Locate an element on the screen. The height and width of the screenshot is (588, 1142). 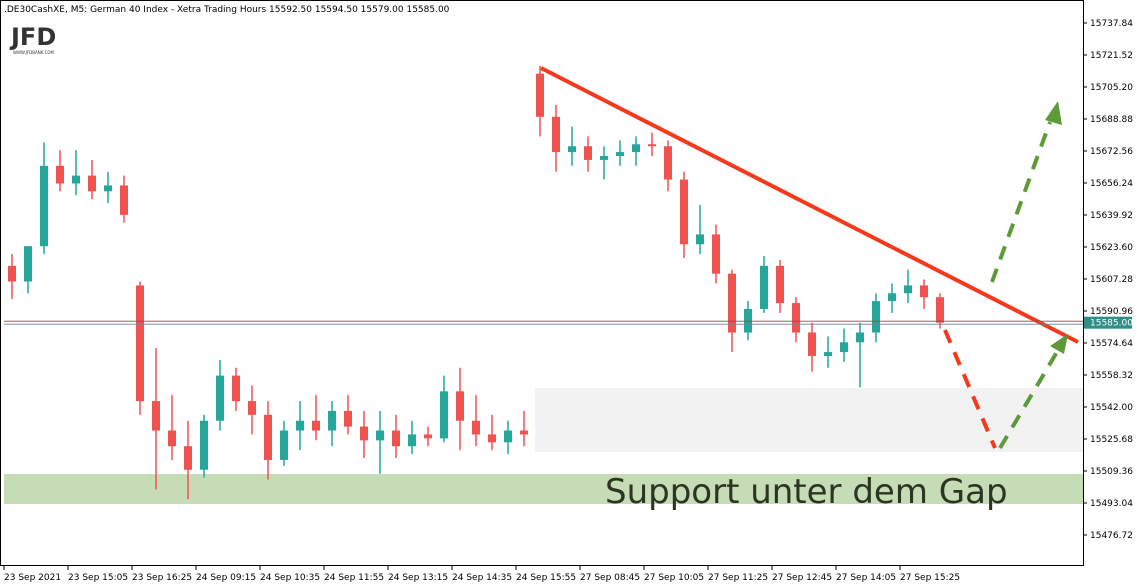
gap-zone is located at coordinates (809, 420).